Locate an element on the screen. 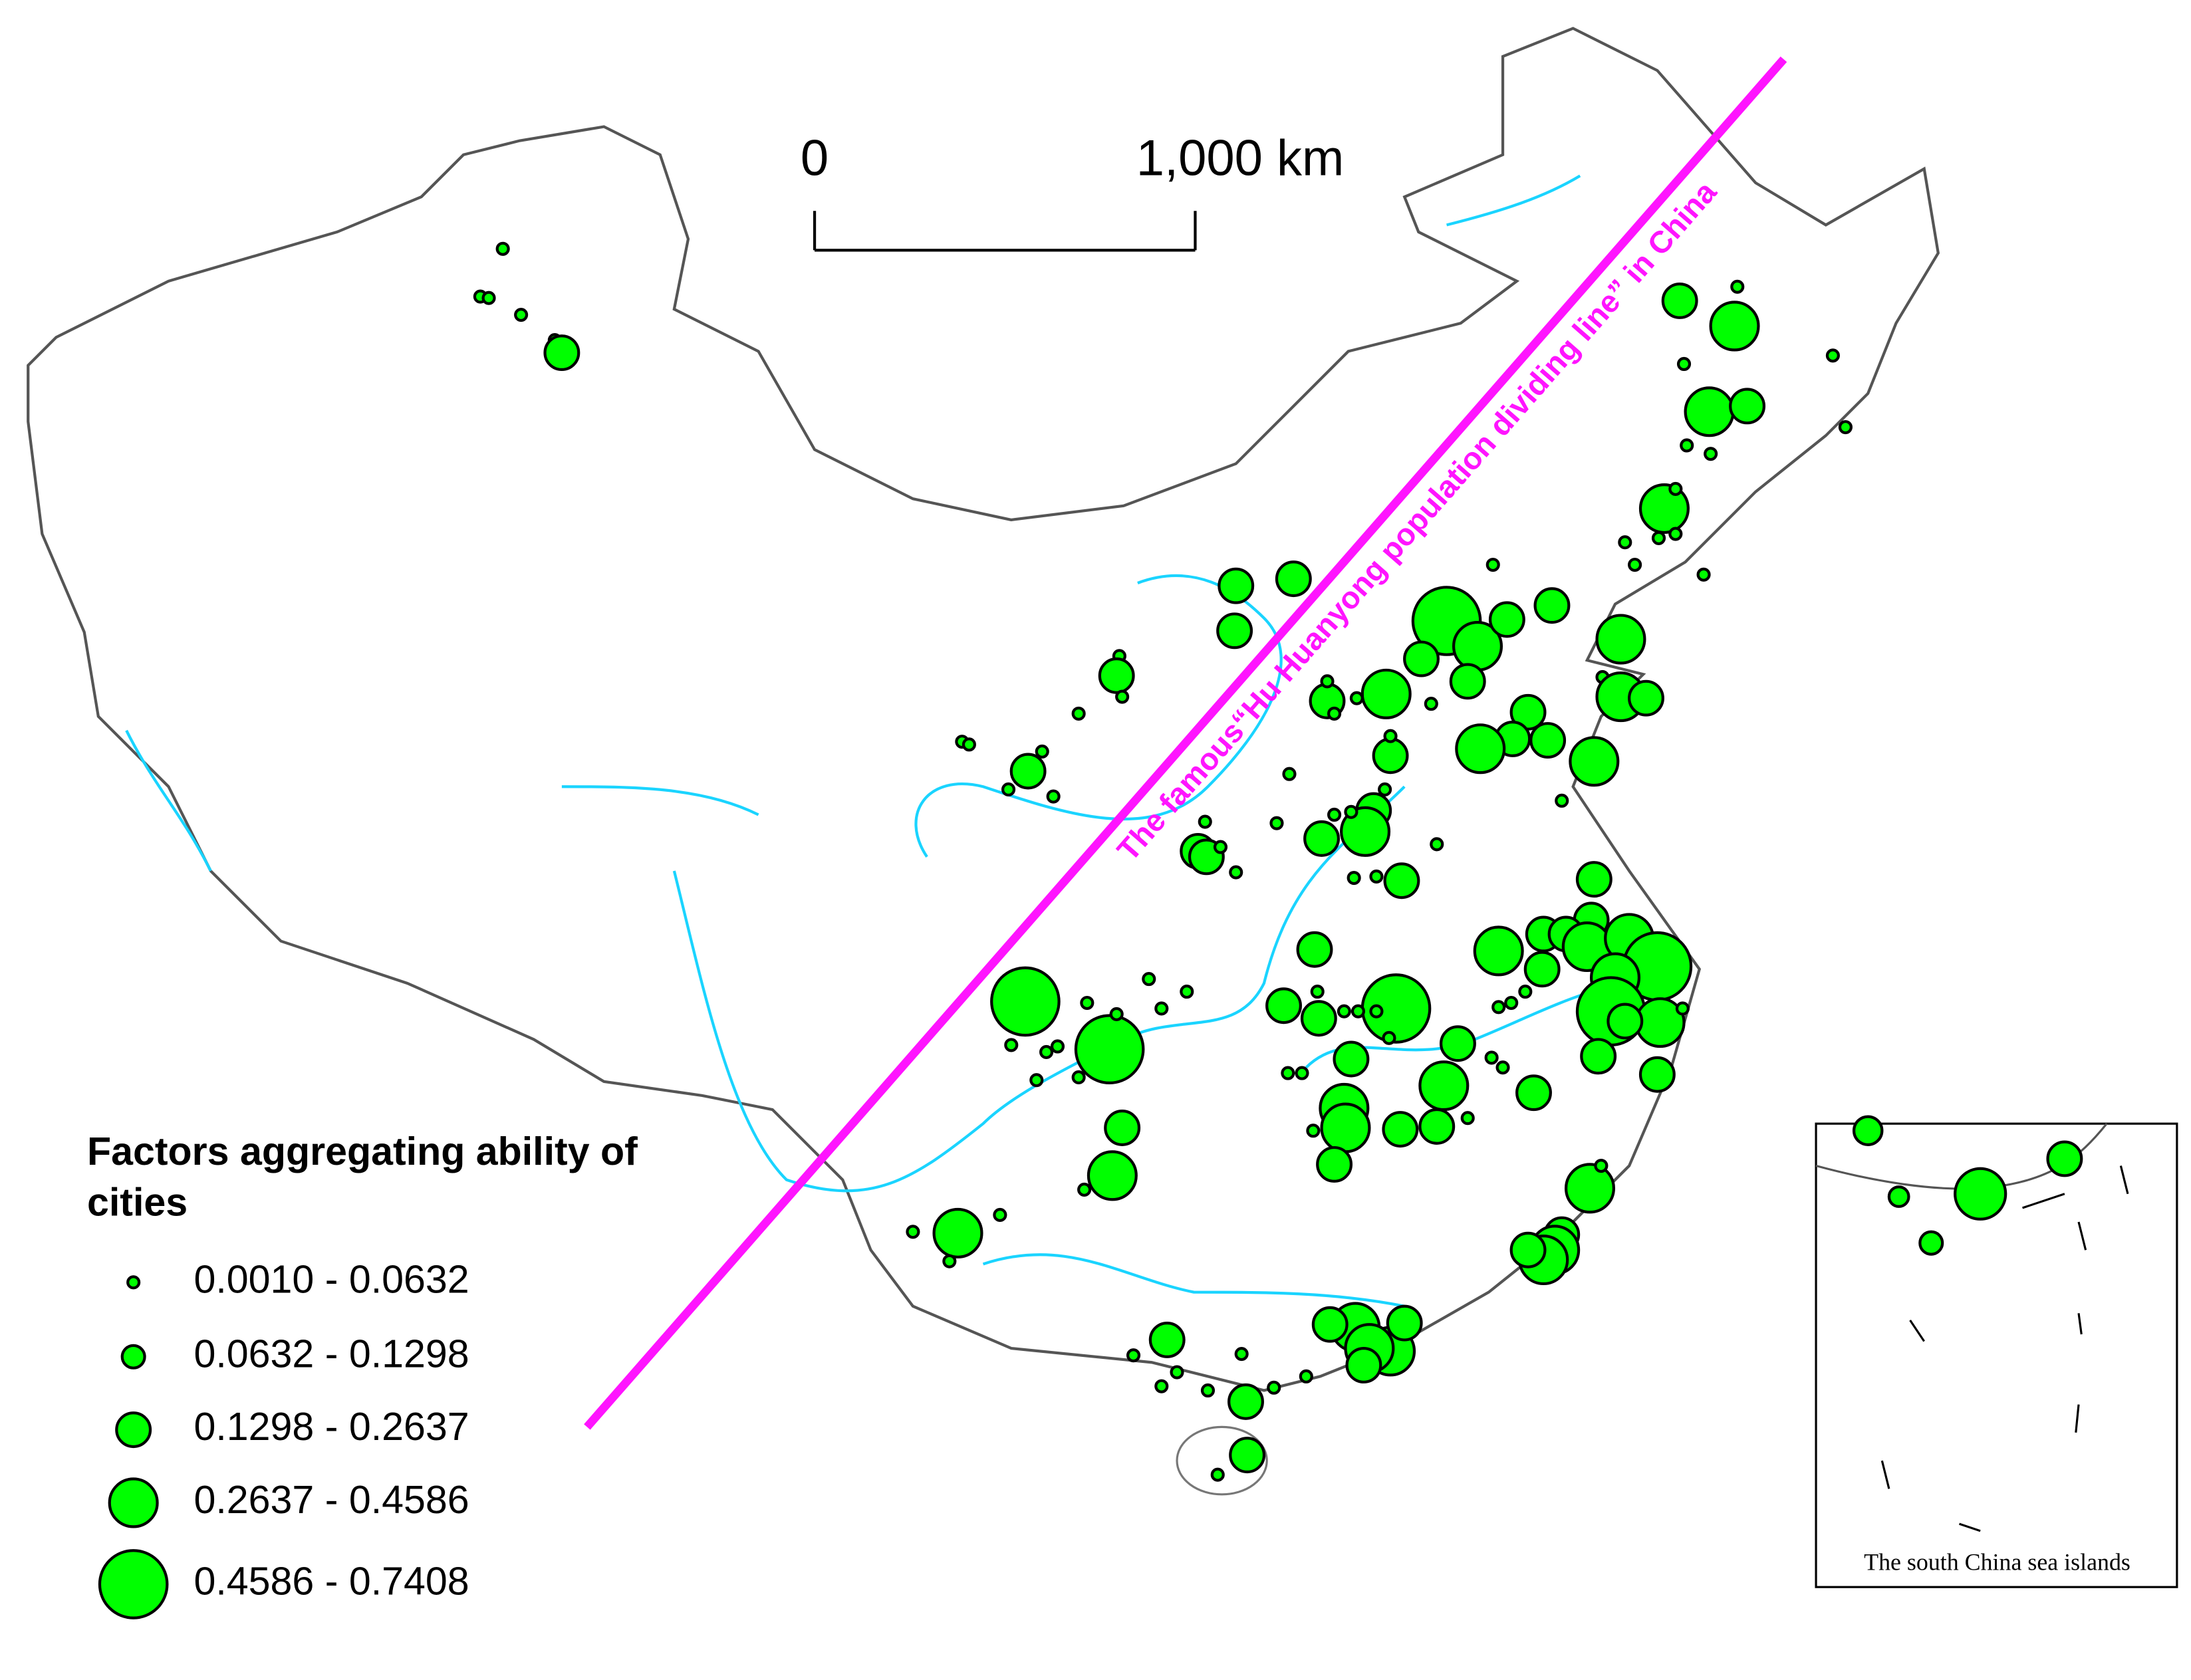  legend-label: 0.4586 - 0.7408 is located at coordinates (331, 1581).